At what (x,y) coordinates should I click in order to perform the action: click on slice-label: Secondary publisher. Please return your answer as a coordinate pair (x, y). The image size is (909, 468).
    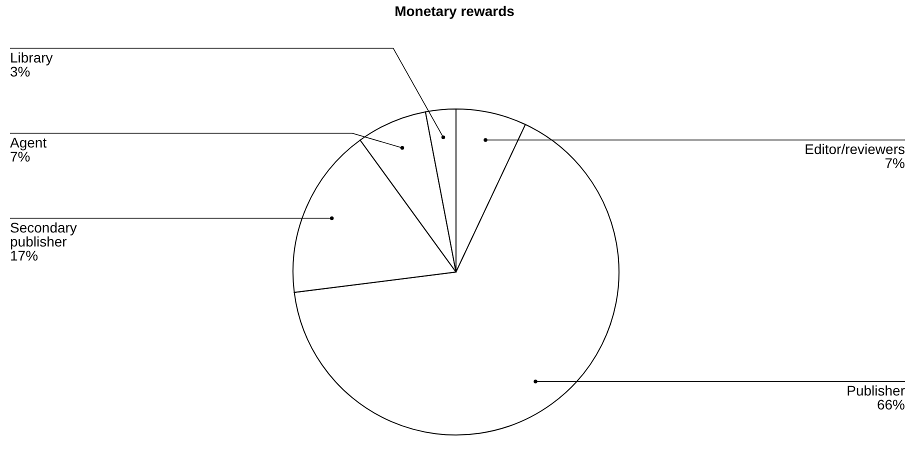
    Looking at the image, I should click on (43, 234).